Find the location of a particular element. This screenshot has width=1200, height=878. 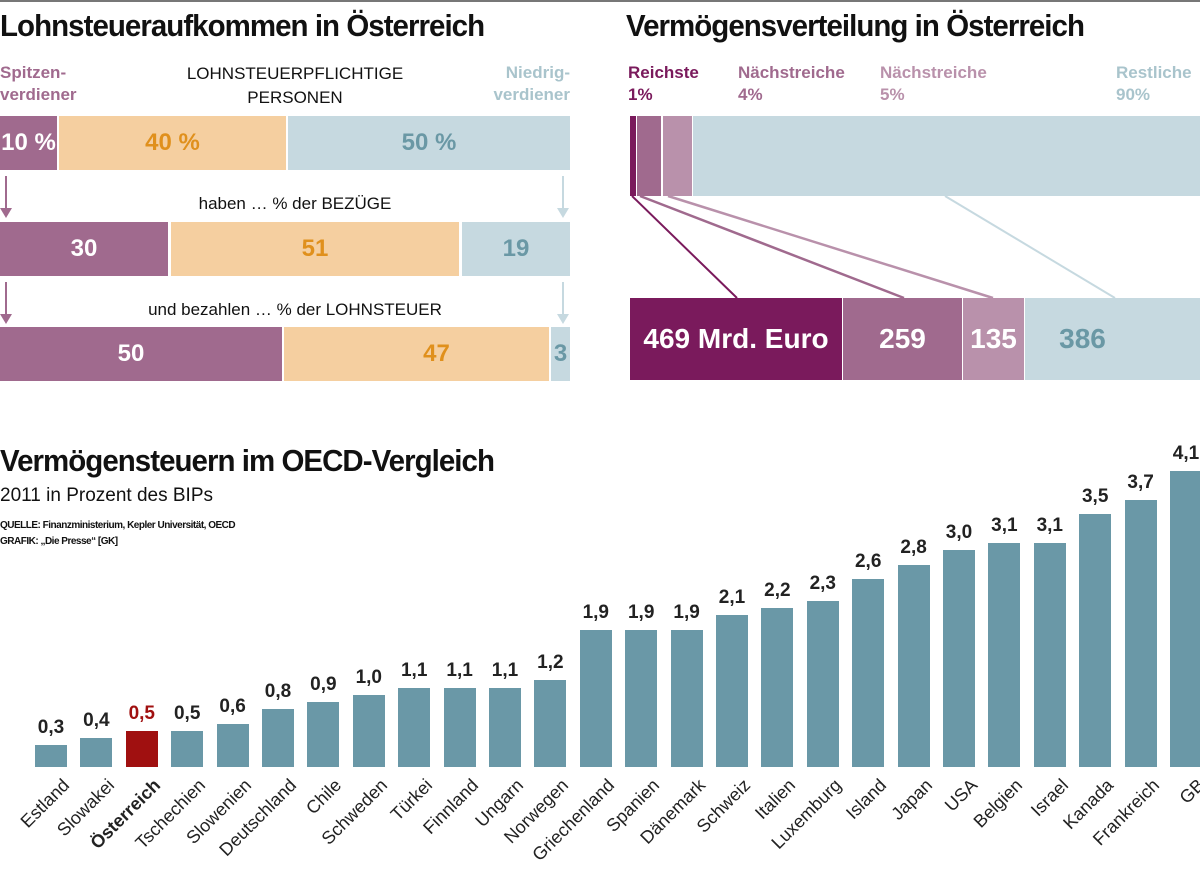

bar-Deutschland is located at coordinates (278, 738).